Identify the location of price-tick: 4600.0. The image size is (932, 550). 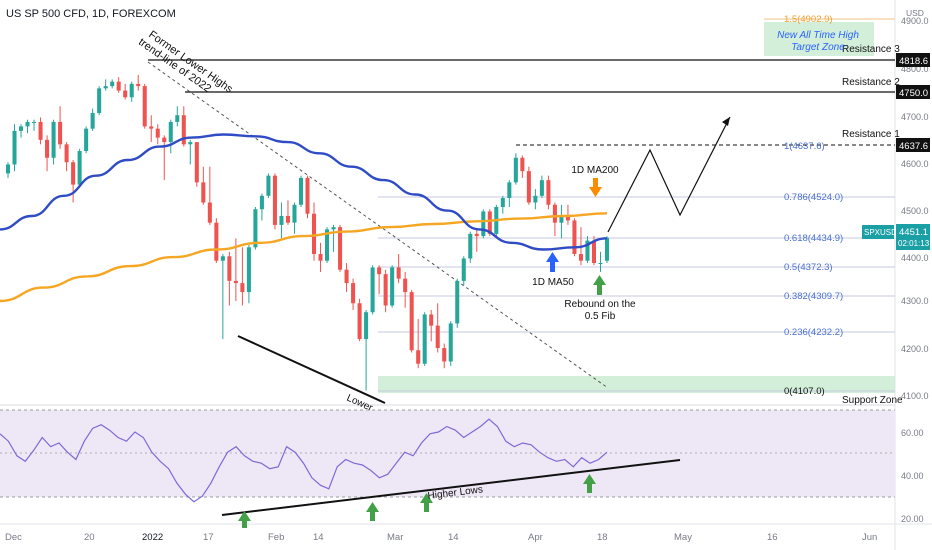
(915, 164).